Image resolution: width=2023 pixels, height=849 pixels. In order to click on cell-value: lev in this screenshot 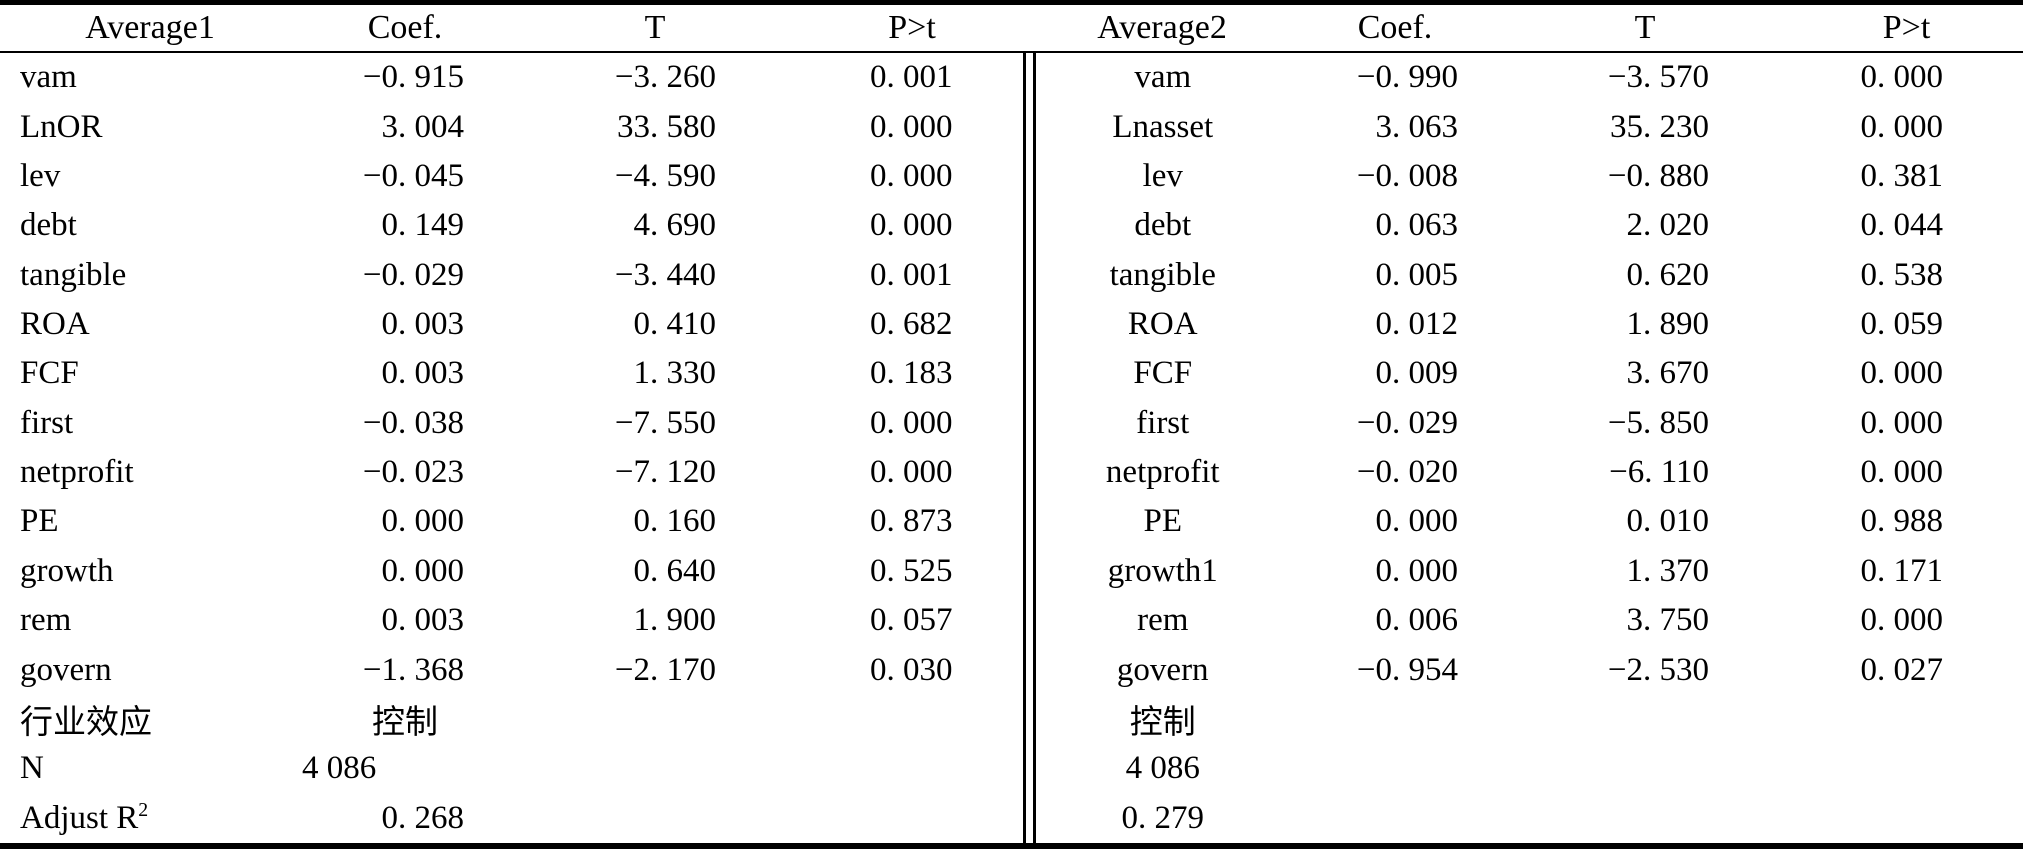, I will do `click(1162, 175)`.